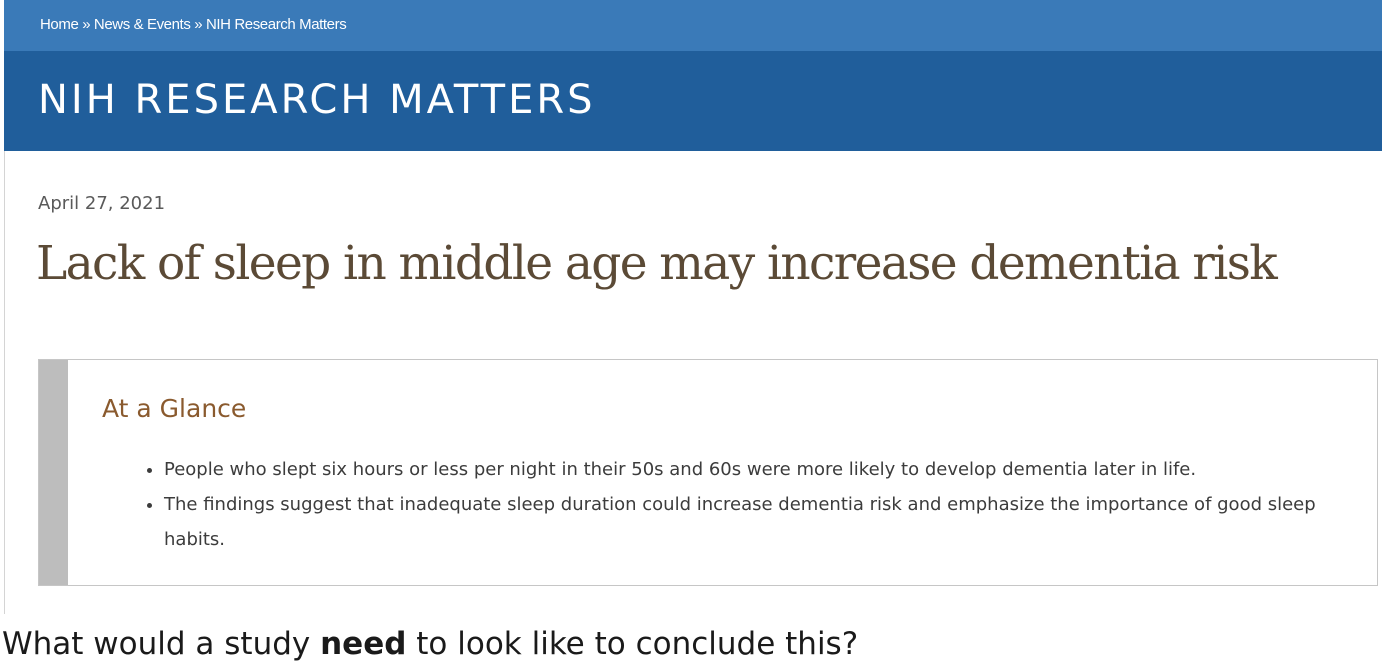 Image resolution: width=1382 pixels, height=671 pixels. What do you see at coordinates (632, 644) in the screenshot?
I see `question-text-after: to look like to conclude this?` at bounding box center [632, 644].